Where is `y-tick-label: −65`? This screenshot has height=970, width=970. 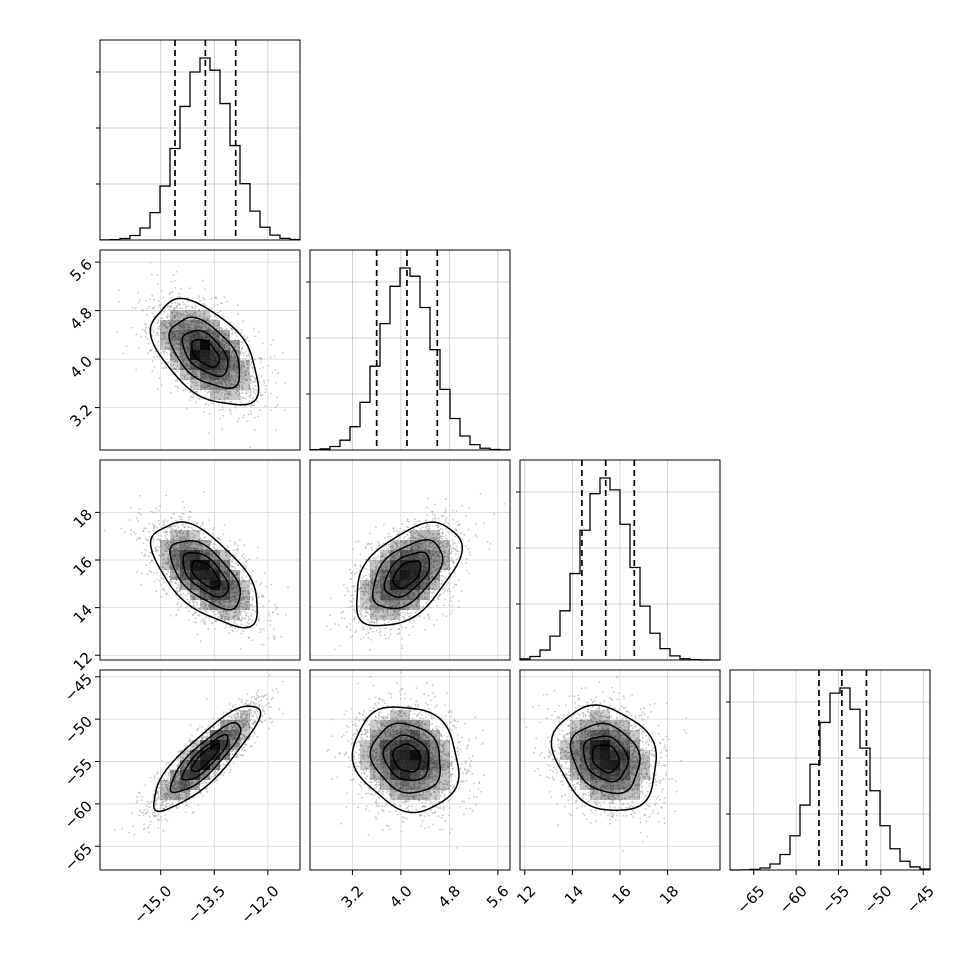 y-tick-label: −65 is located at coordinates (78, 857).